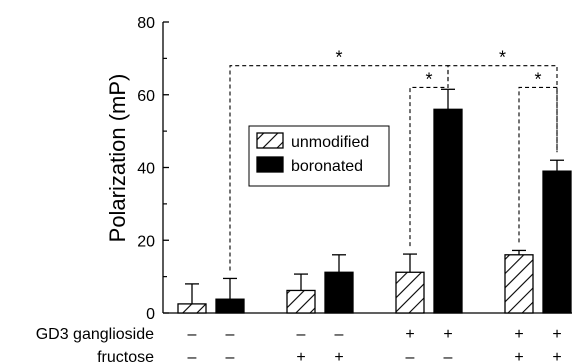 Image resolution: width=585 pixels, height=364 pixels. What do you see at coordinates (146, 169) in the screenshot?
I see `y-tick-label: 40` at bounding box center [146, 169].